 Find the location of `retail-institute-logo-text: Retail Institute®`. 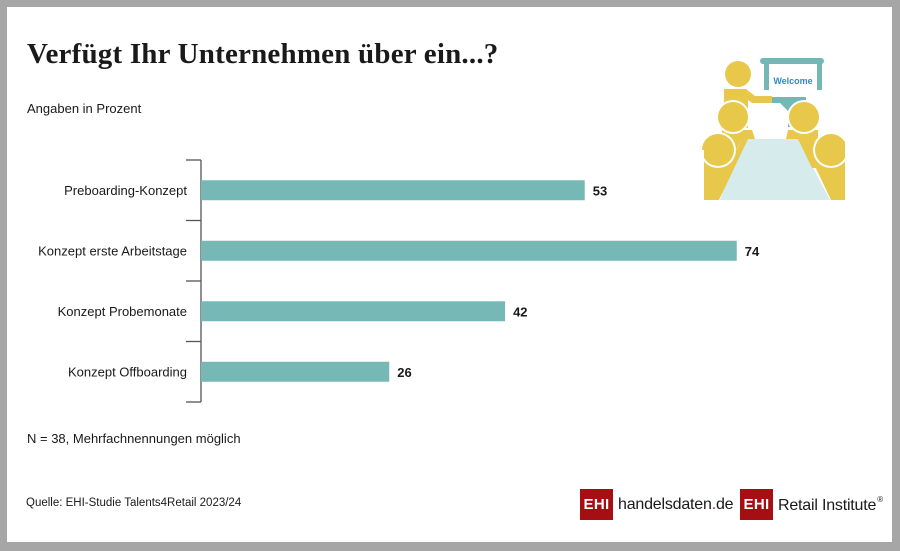

retail-institute-logo-text: Retail Institute® is located at coordinates (830, 505).